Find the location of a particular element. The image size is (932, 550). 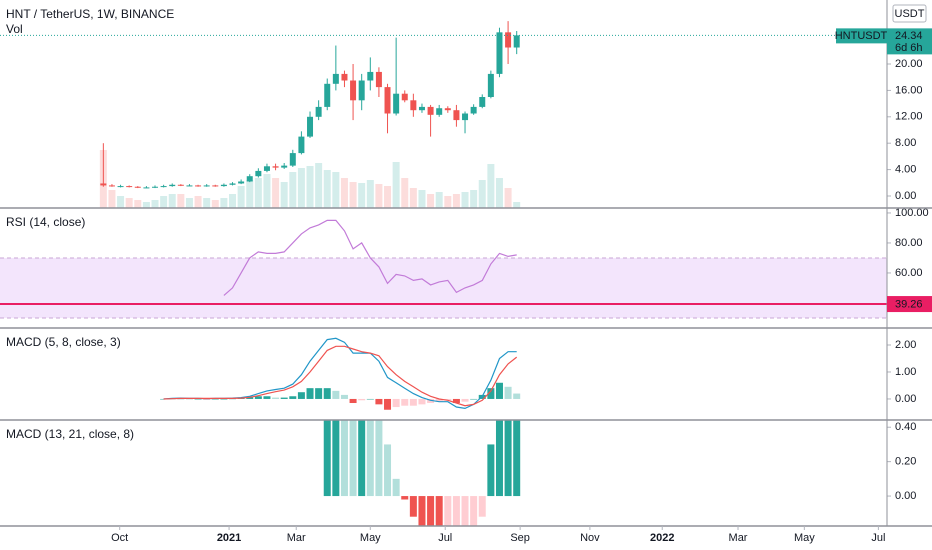

pane-title: MACD (13, 21, close, 8) is located at coordinates (70, 434).